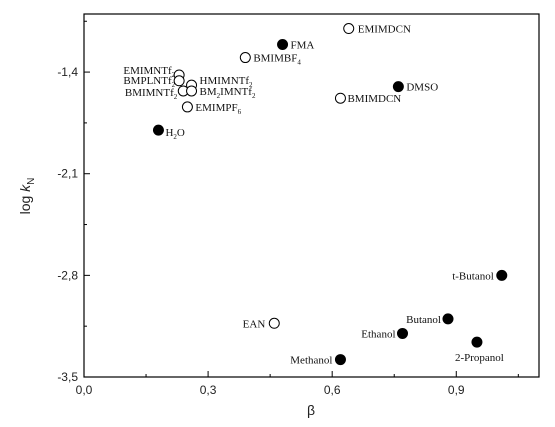 The width and height of the screenshot is (555, 427). Describe the element at coordinates (423, 320) in the screenshot. I see `point-label: Butanol` at that location.